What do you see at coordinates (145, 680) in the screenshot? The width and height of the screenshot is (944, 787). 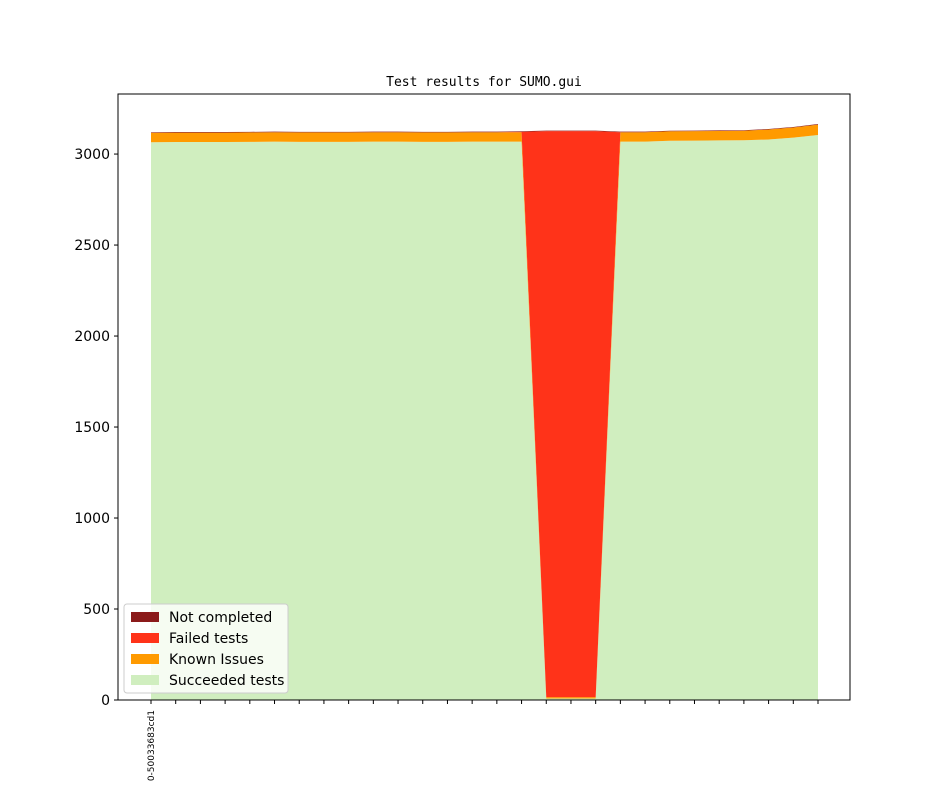 I see `legend-swatch-succeeded-tests` at bounding box center [145, 680].